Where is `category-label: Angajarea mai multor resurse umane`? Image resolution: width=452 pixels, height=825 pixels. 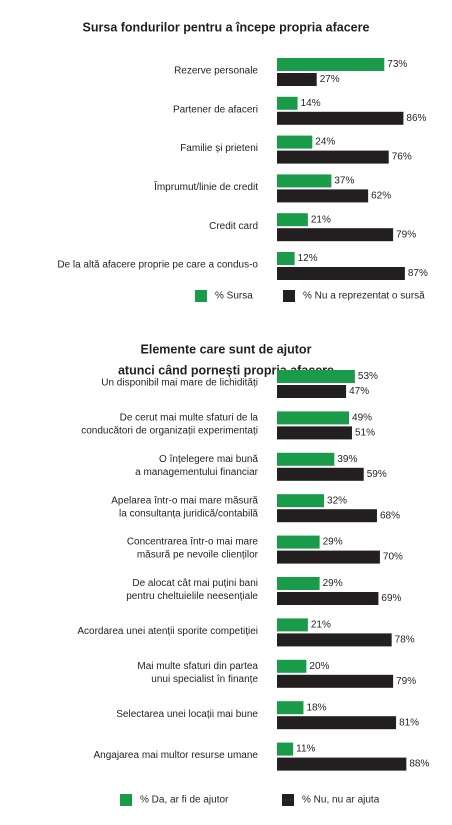
category-label: Angajarea mai multor resurse umane is located at coordinates (175, 755).